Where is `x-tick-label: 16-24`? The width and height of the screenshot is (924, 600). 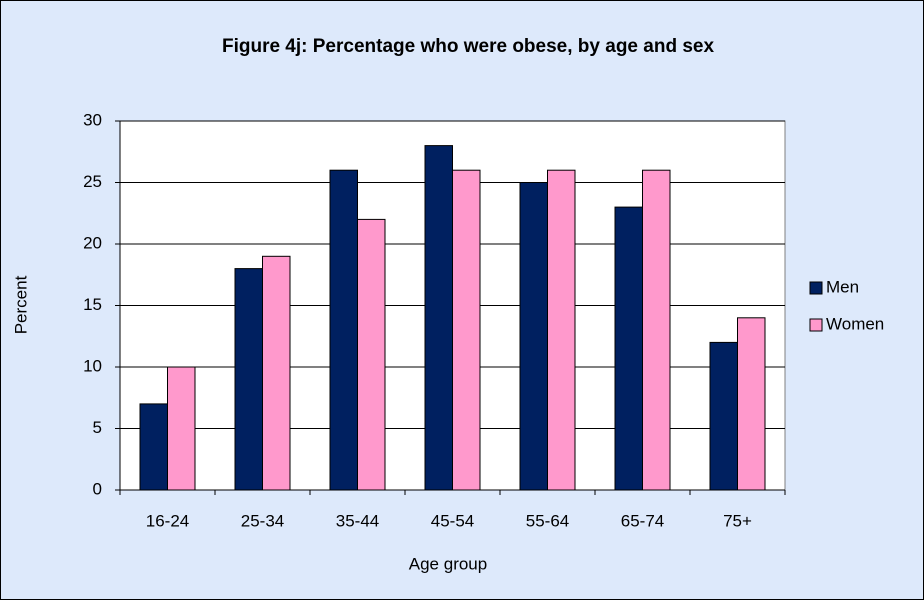 x-tick-label: 16-24 is located at coordinates (167, 520).